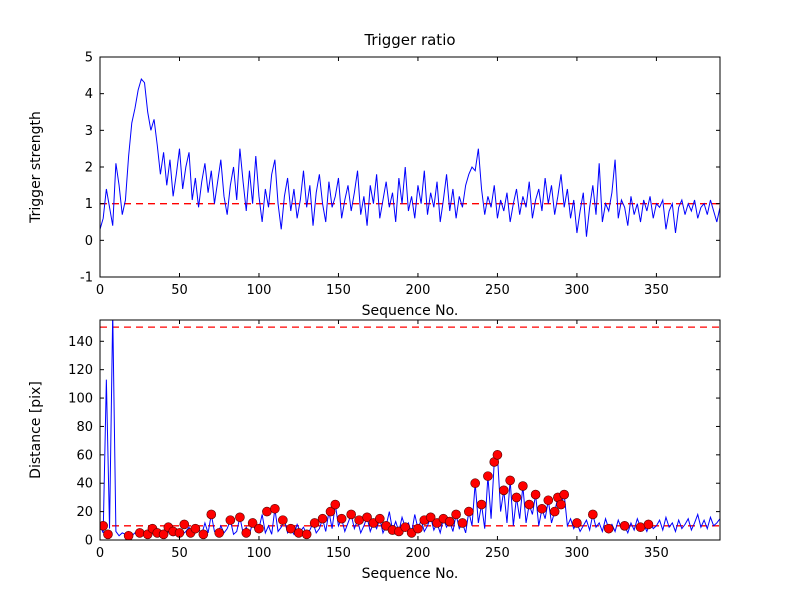 This screenshot has height=605, width=800. Describe the element at coordinates (86, 278) in the screenshot. I see `y-tick-label: -1` at that location.